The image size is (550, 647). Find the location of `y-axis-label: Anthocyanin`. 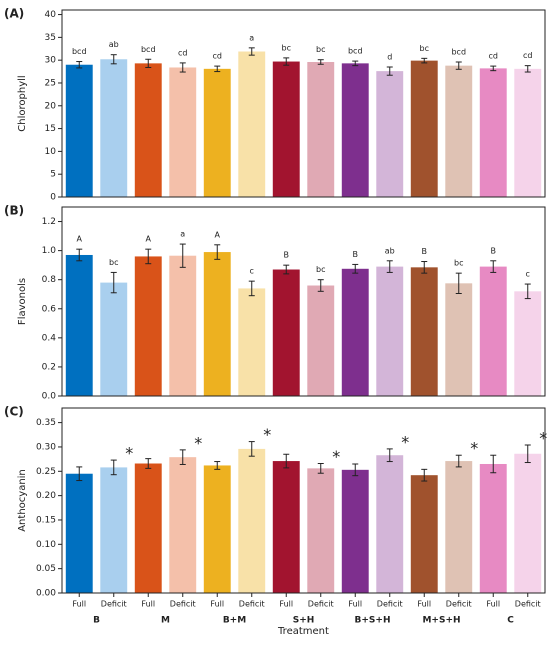

y-axis-label: Anthocyanin is located at coordinates (22, 500).